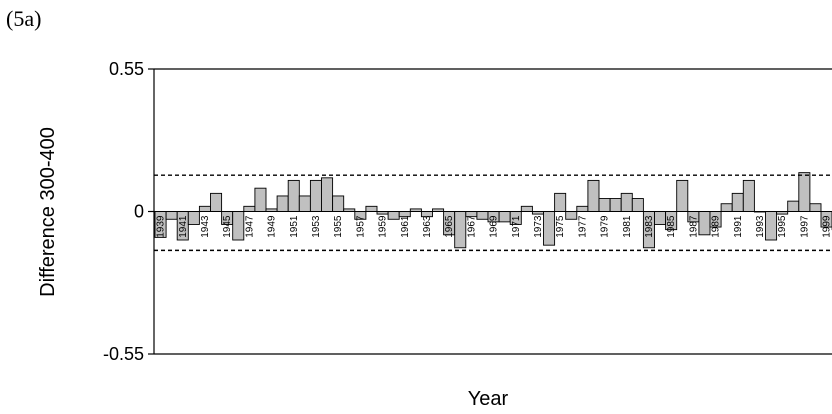  What do you see at coordinates (704, 223) in the screenshot?
I see `bar-1988` at bounding box center [704, 223].